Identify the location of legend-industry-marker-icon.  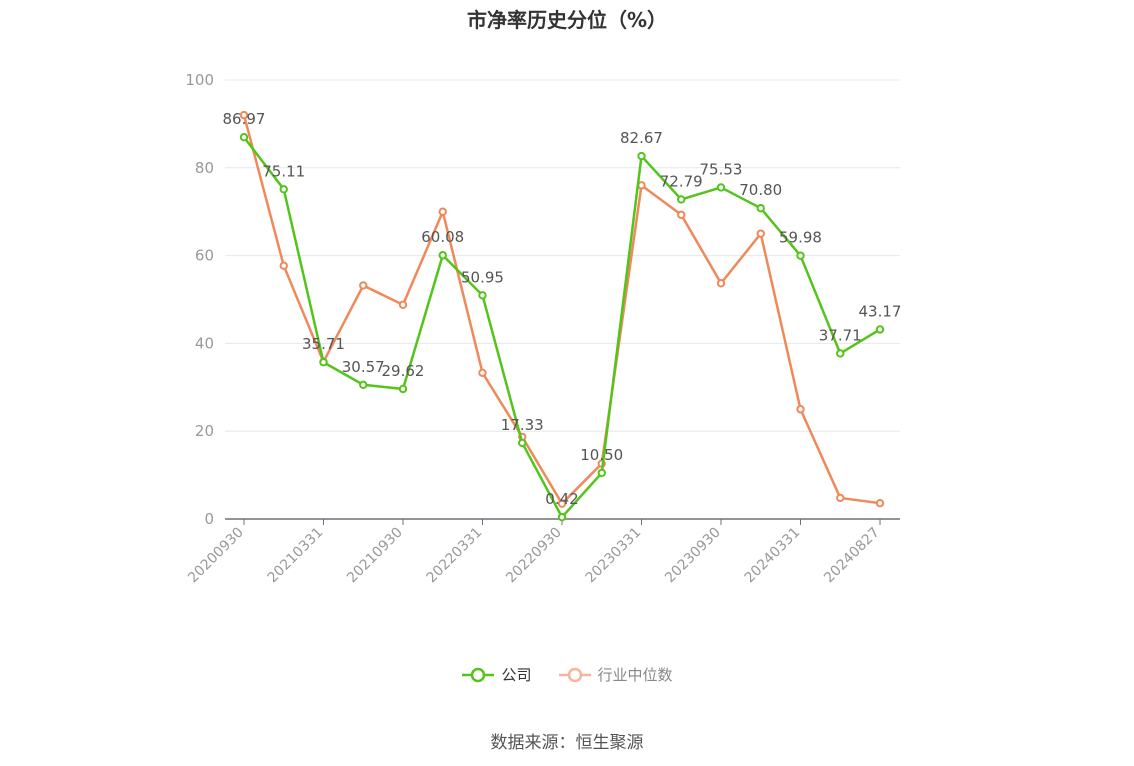
(574, 674).